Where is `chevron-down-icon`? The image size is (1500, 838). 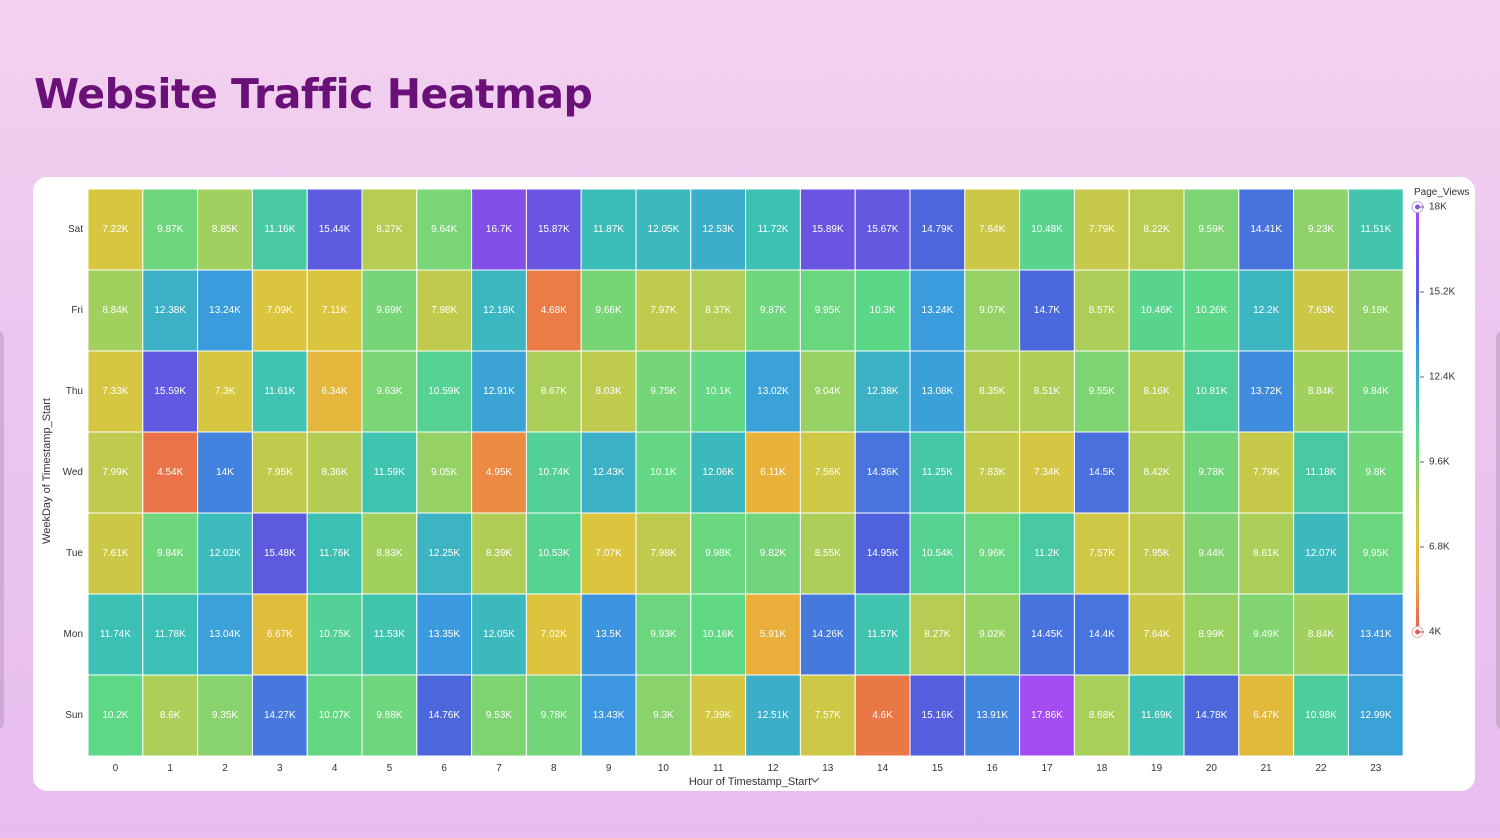
chevron-down-icon is located at coordinates (815, 780).